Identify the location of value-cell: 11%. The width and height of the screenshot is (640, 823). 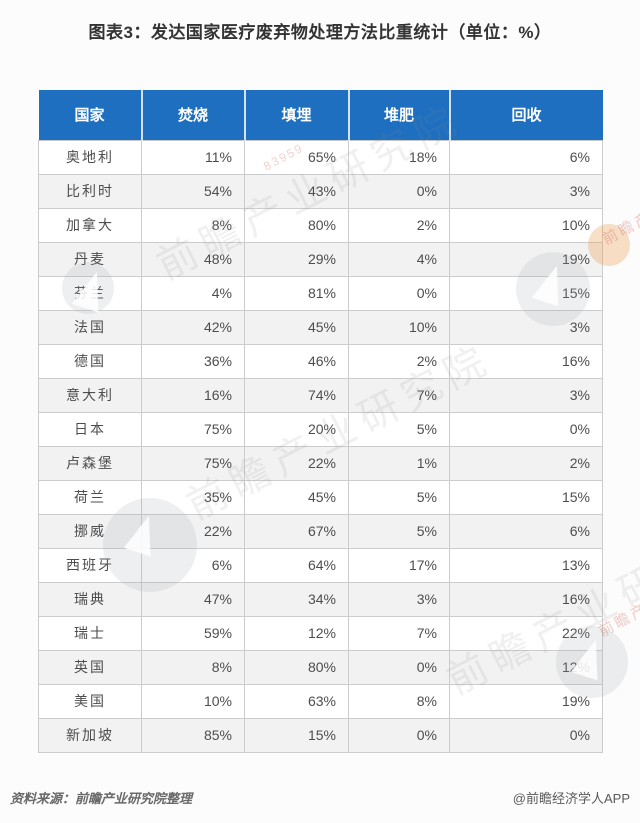
(193, 157).